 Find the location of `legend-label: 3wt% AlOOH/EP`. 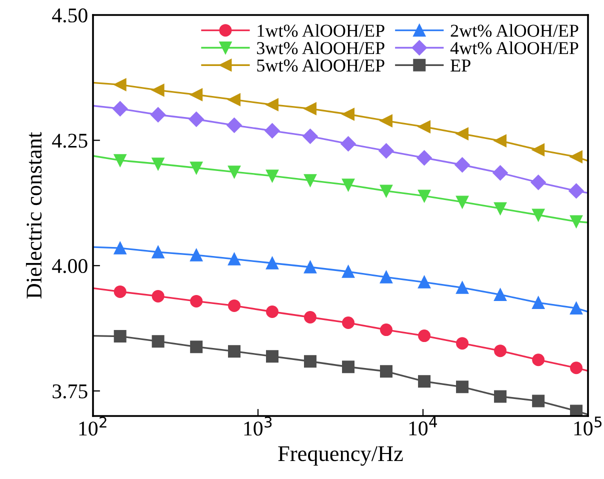

legend-label: 3wt% AlOOH/EP is located at coordinates (320, 48).